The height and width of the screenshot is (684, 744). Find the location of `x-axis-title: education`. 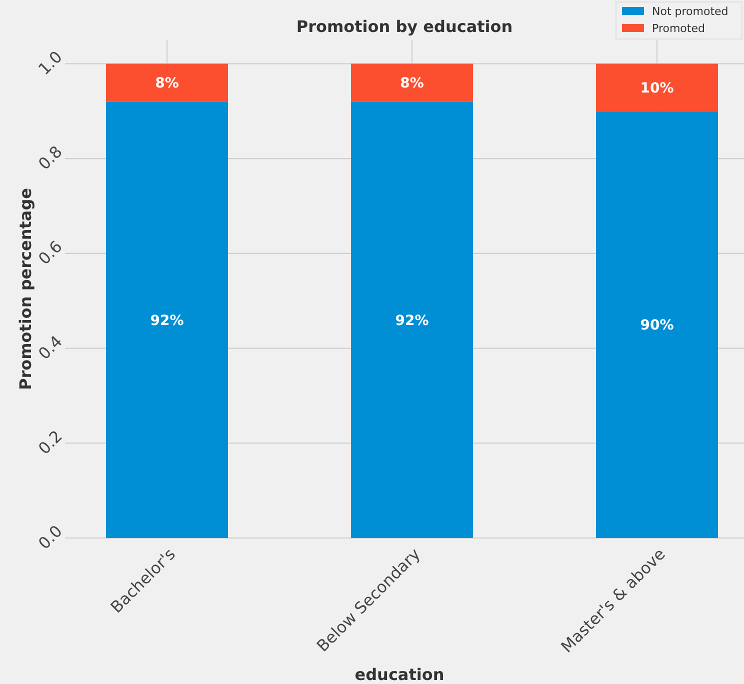

x-axis-title: education is located at coordinates (399, 674).